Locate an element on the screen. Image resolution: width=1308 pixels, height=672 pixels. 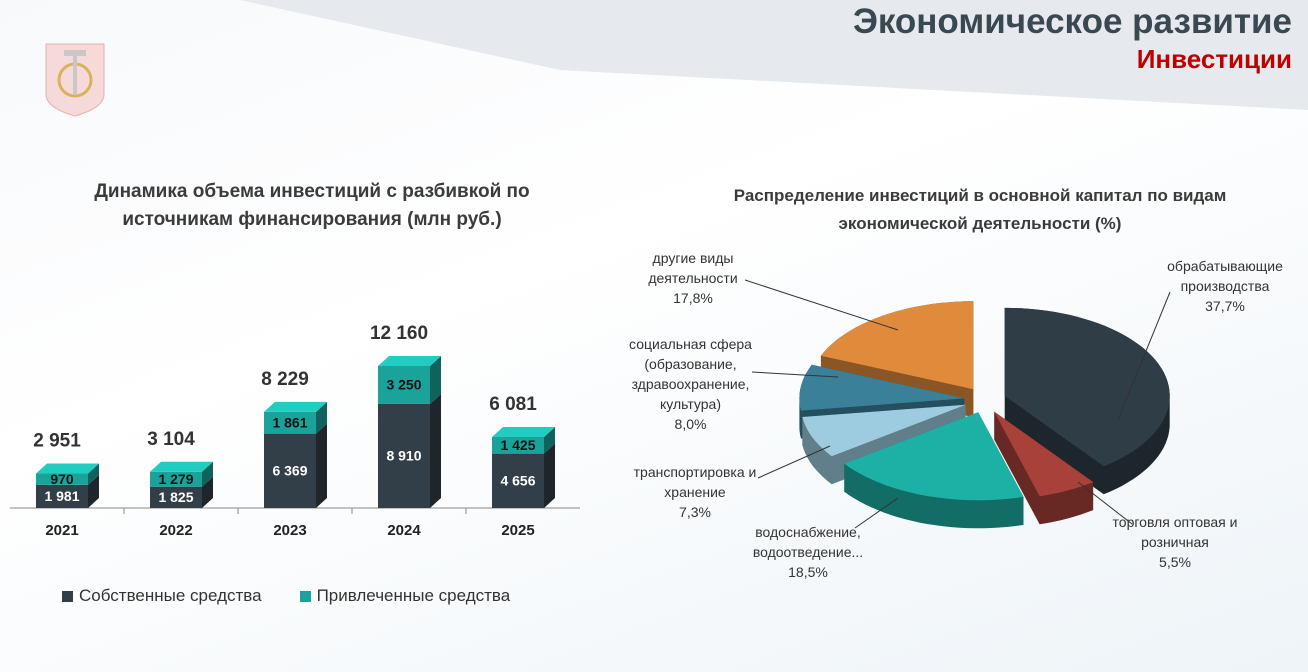
pie-label: другие виды деятельности 17,8% is located at coordinates (693, 278).